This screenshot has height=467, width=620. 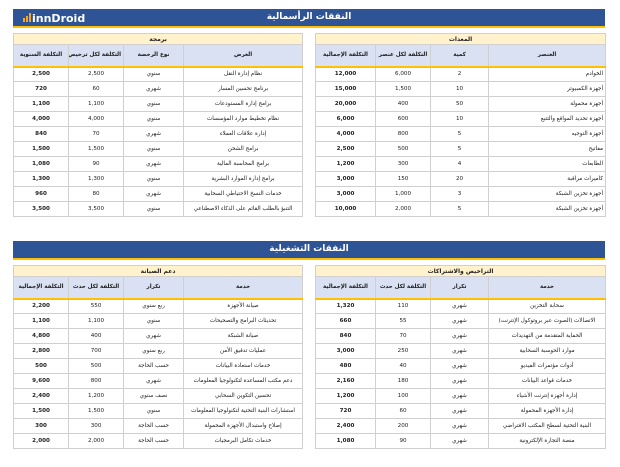 I want to click on table-cell: حسب الحاجة, so click(x=154, y=441).